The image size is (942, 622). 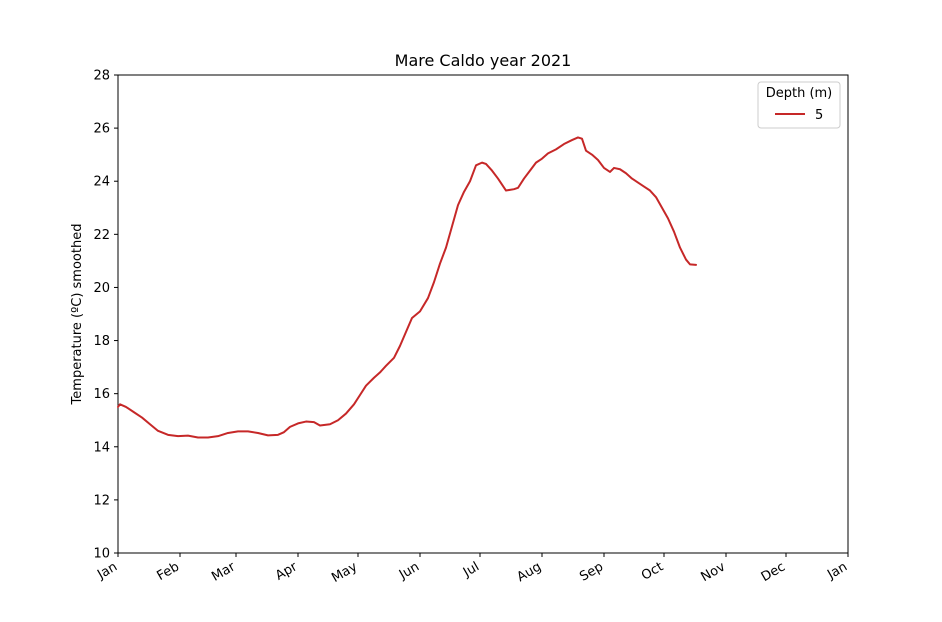 What do you see at coordinates (101, 129) in the screenshot?
I see `y-tick-label: 26` at bounding box center [101, 129].